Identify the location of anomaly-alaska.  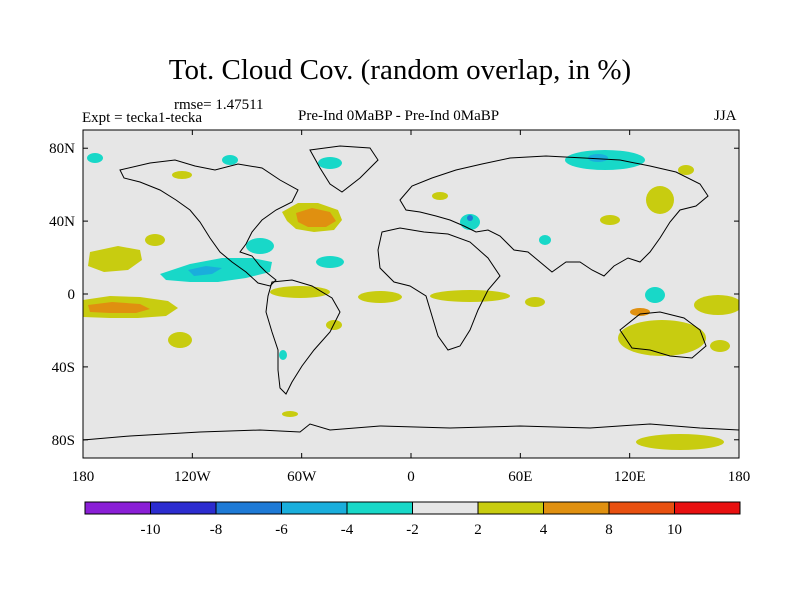
(182, 175).